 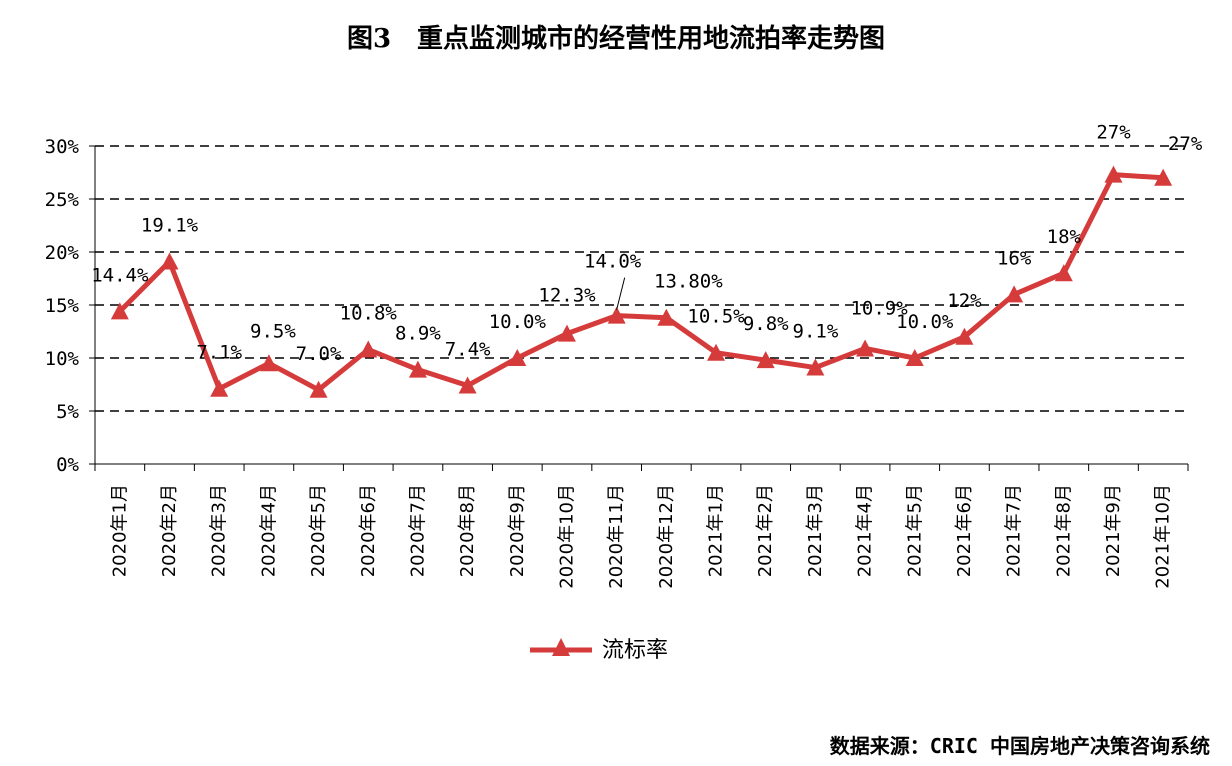 What do you see at coordinates (567, 296) in the screenshot?
I see `data-label: 12.3%` at bounding box center [567, 296].